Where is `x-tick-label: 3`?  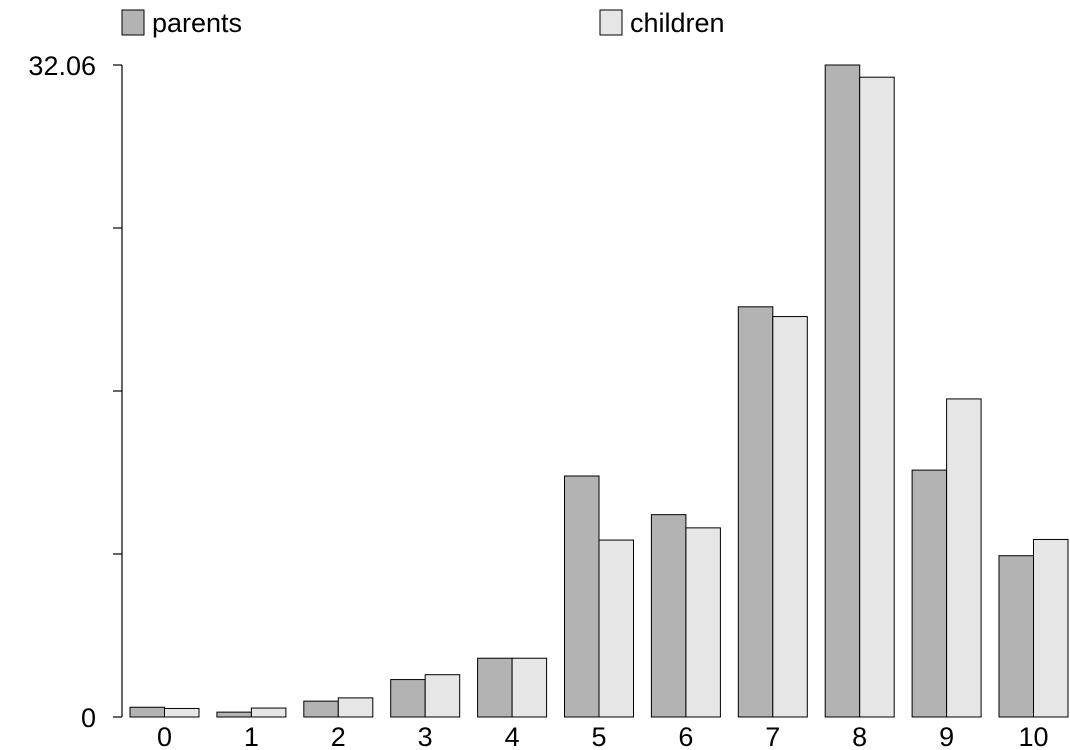
x-tick-label: 3 is located at coordinates (425, 736).